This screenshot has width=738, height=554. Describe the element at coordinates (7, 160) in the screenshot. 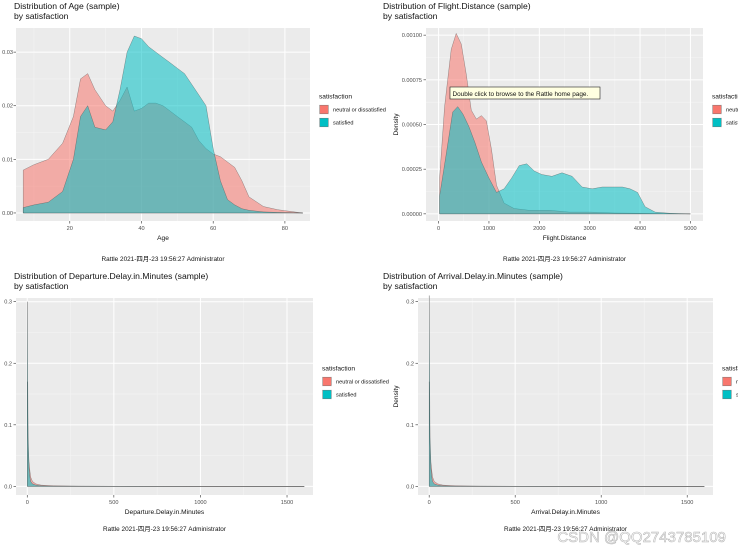

I see `y-tick-label: 0.01` at that location.